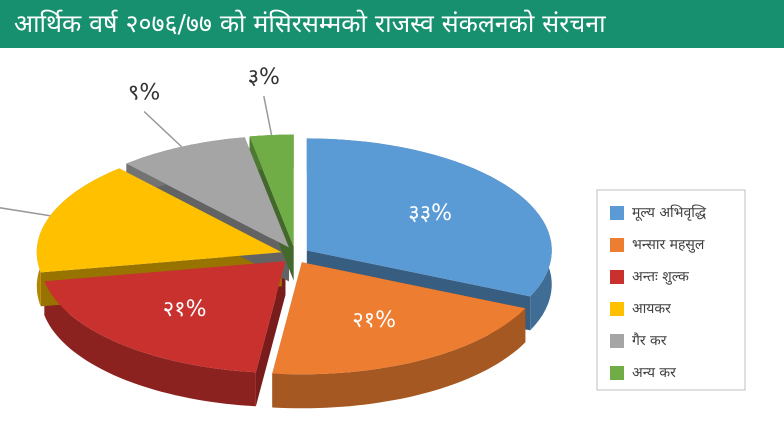  Describe the element at coordinates (651, 309) in the screenshot. I see `legend-label: आयकर` at that location.